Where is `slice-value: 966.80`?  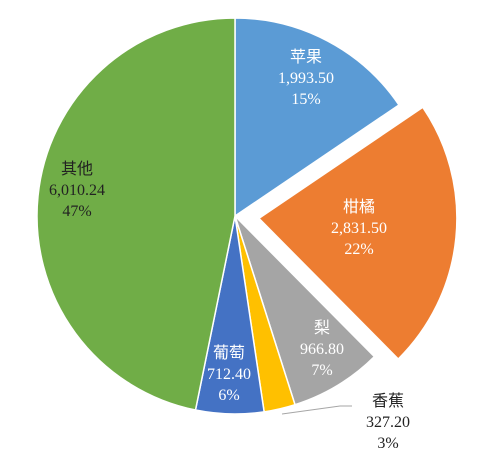 slice-value: 966.80 is located at coordinates (322, 349).